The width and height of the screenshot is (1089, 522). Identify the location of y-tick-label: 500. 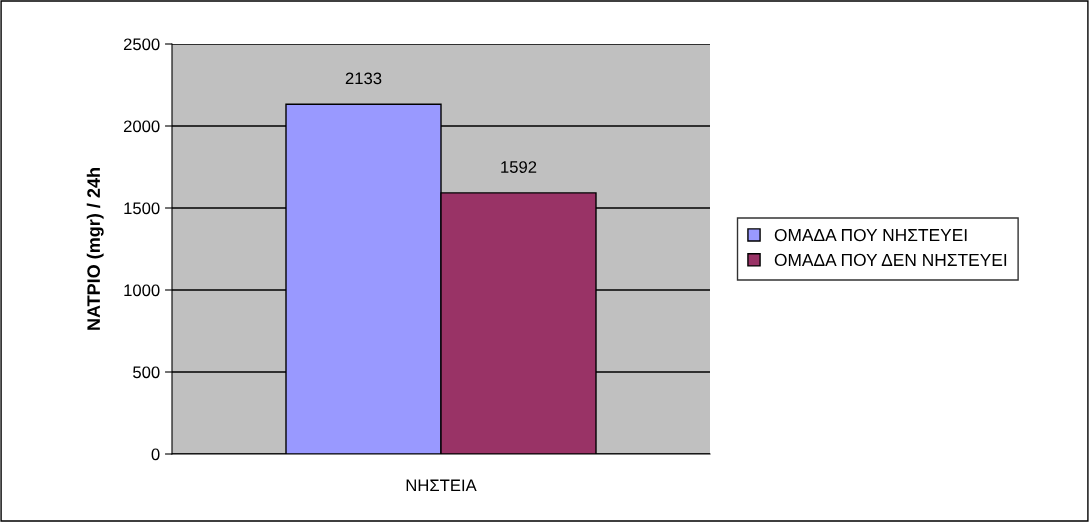
(146, 372).